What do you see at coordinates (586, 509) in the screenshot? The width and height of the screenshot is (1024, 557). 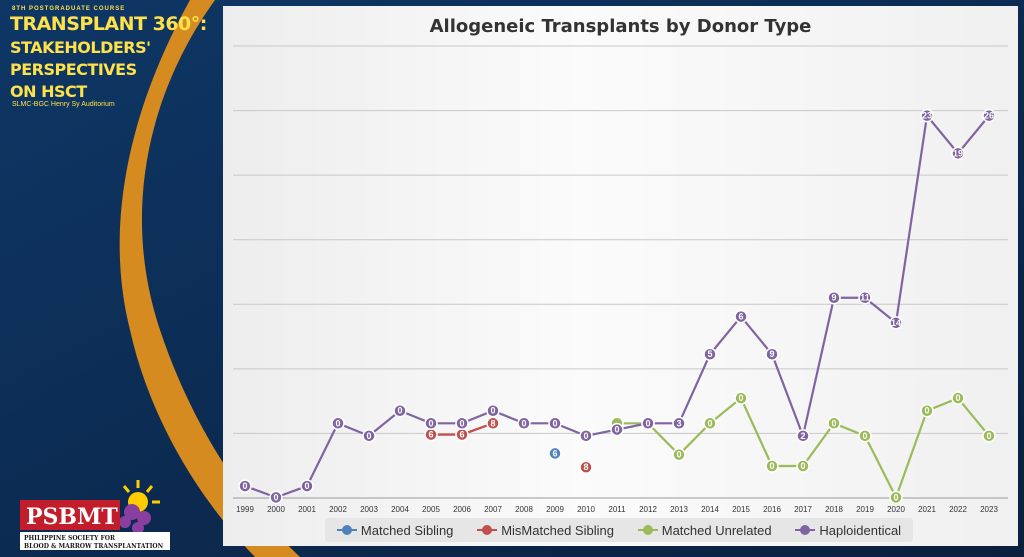 I see `x-tick-label: 2010` at bounding box center [586, 509].